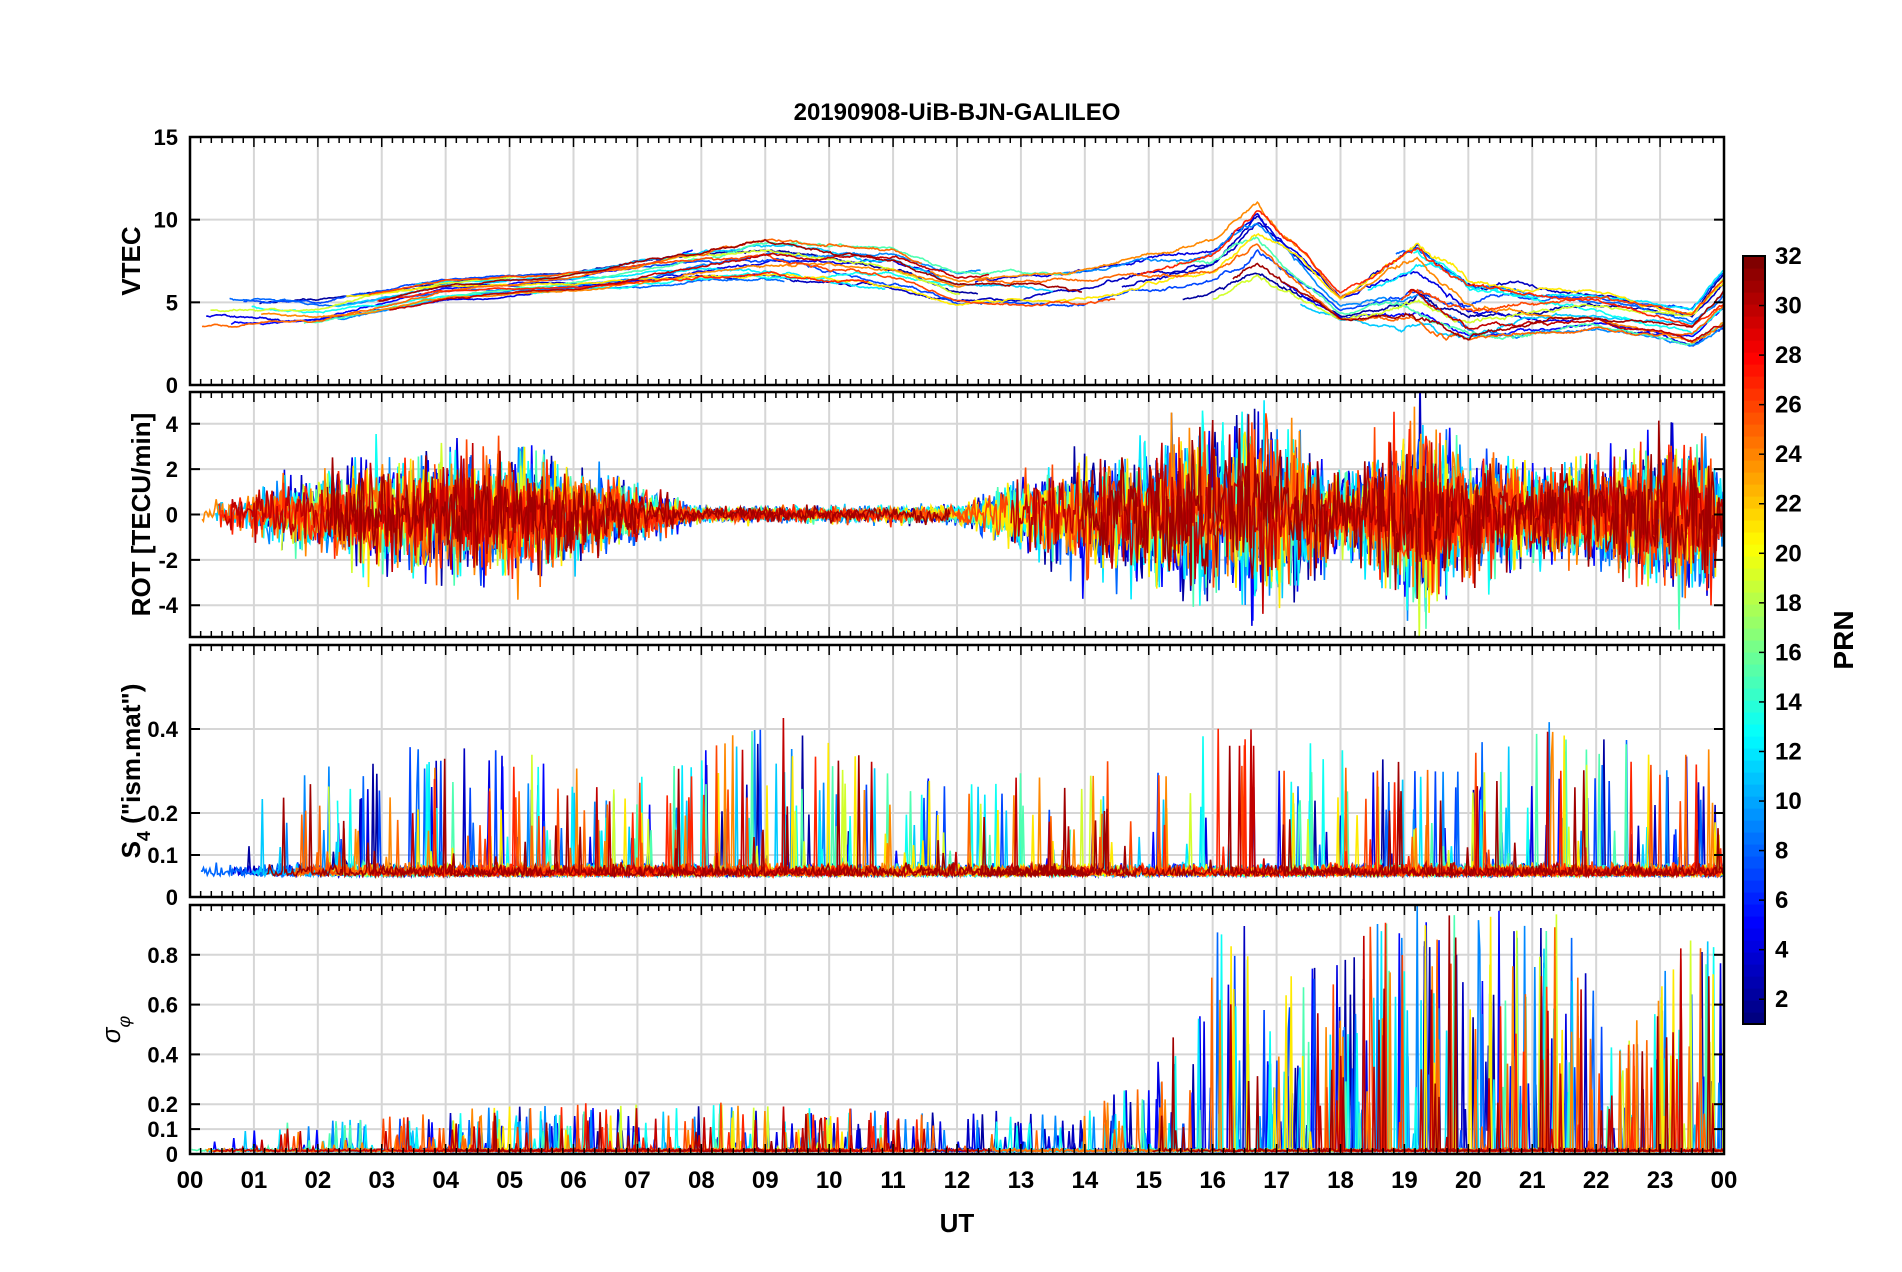 The image size is (1902, 1272). Describe the element at coordinates (141, 515) in the screenshot. I see `rot-y-axis-label: ROT [TECU/min]` at that location.